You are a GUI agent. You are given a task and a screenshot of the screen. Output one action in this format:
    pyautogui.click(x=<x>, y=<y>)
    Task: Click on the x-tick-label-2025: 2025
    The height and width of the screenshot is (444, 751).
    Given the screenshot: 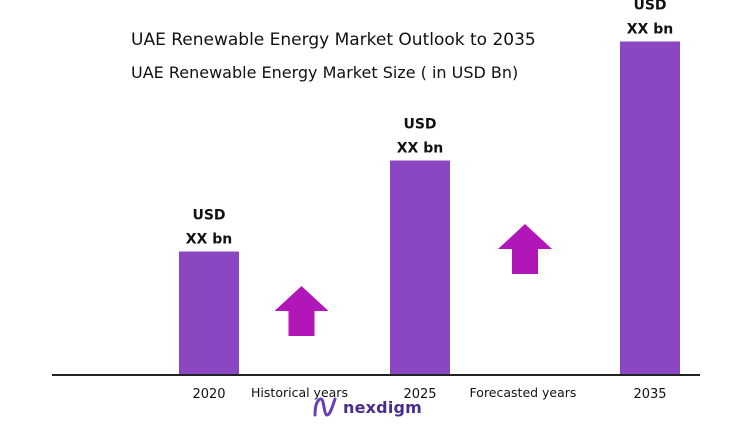 What is the action you would take?
    pyautogui.click(x=419, y=394)
    